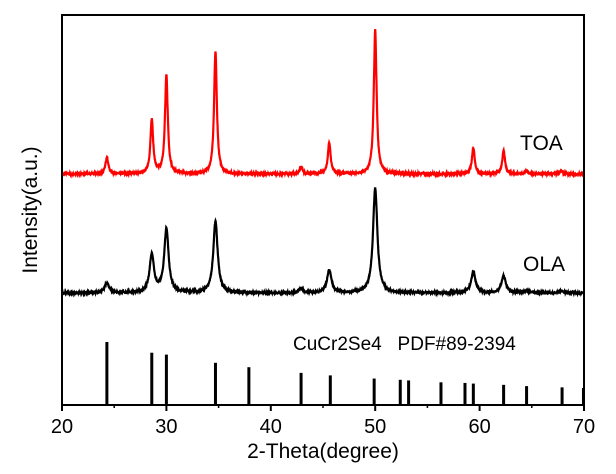 The height and width of the screenshot is (474, 616). What do you see at coordinates (541, 143) in the screenshot?
I see `series-label-toa: TOA` at bounding box center [541, 143].